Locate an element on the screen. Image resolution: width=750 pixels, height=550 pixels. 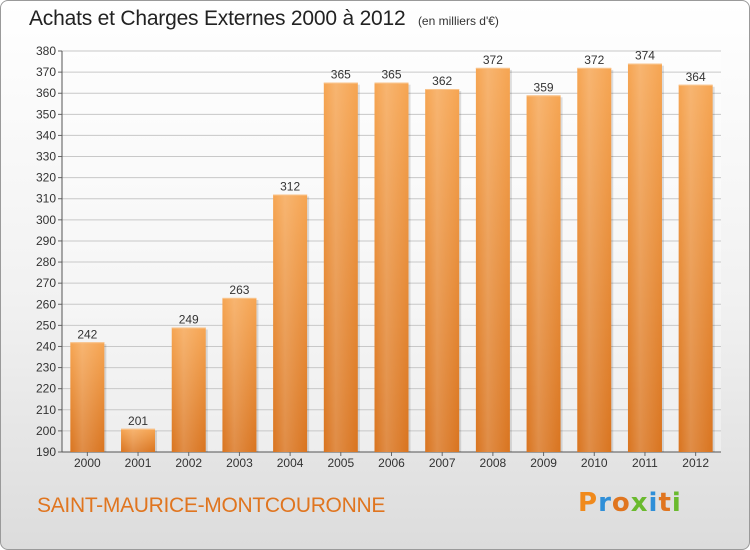
x-tick-label: 2000 is located at coordinates (87, 463).